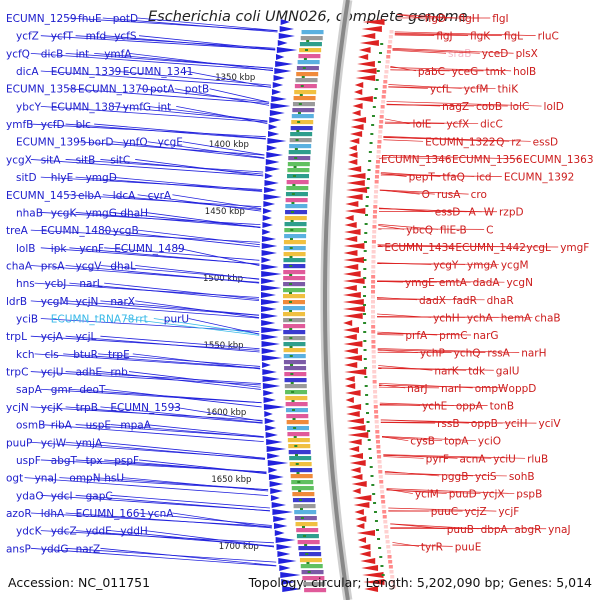 This screenshot has height=600, width=600. Describe the element at coordinates (465, 301) in the screenshot. I see `gene-label: fadR` at that location.